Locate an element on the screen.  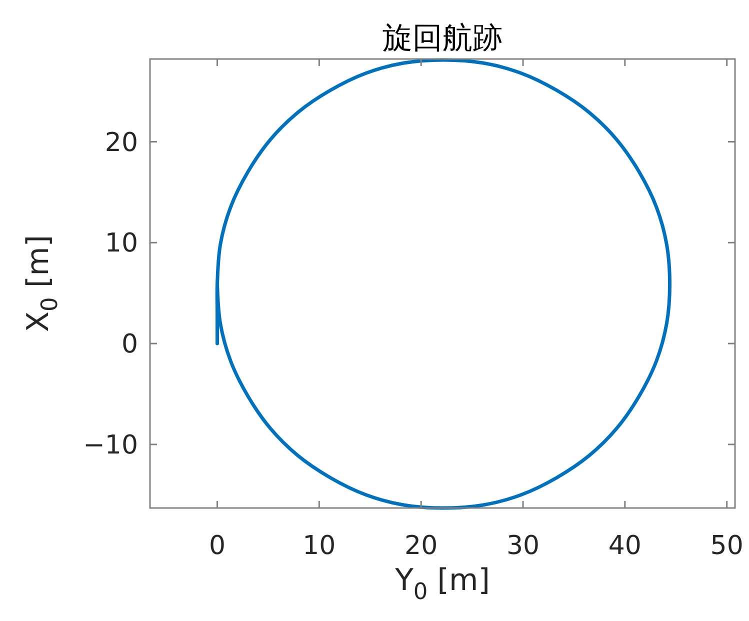
x-tick-label: 50 is located at coordinates (727, 546).